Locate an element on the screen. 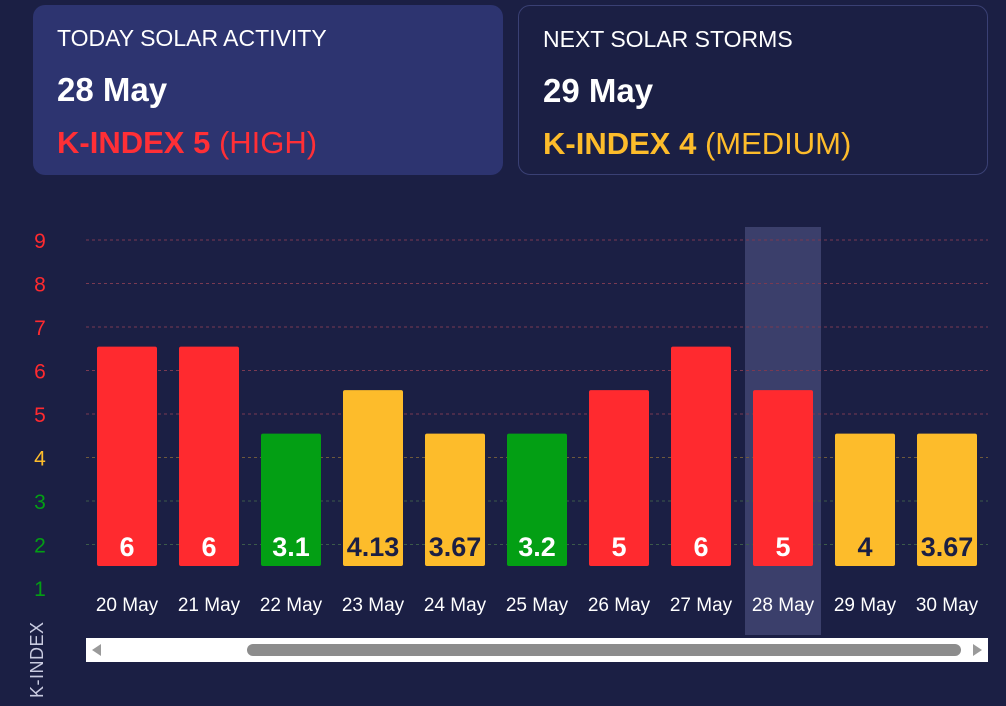  today-kindex-line: K-INDEX 5 (HIGH) is located at coordinates (187, 143).